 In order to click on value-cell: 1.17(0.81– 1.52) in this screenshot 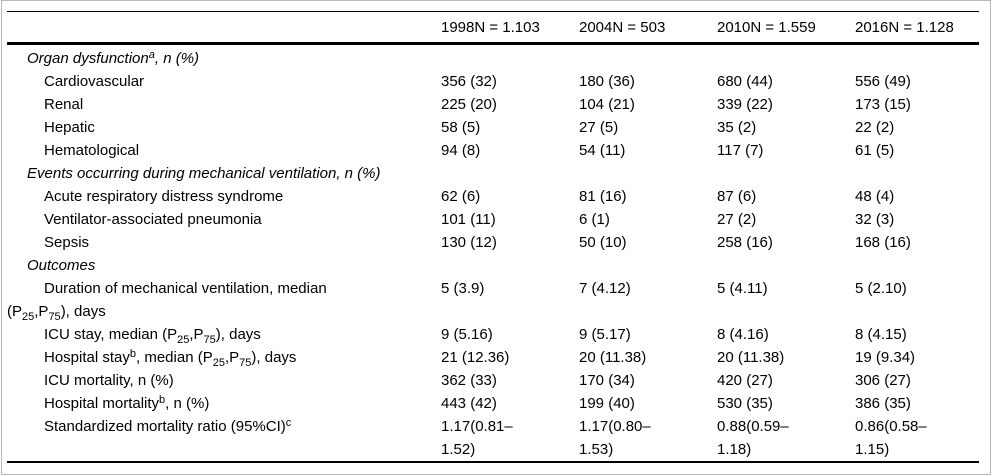, I will do `click(477, 438)`.